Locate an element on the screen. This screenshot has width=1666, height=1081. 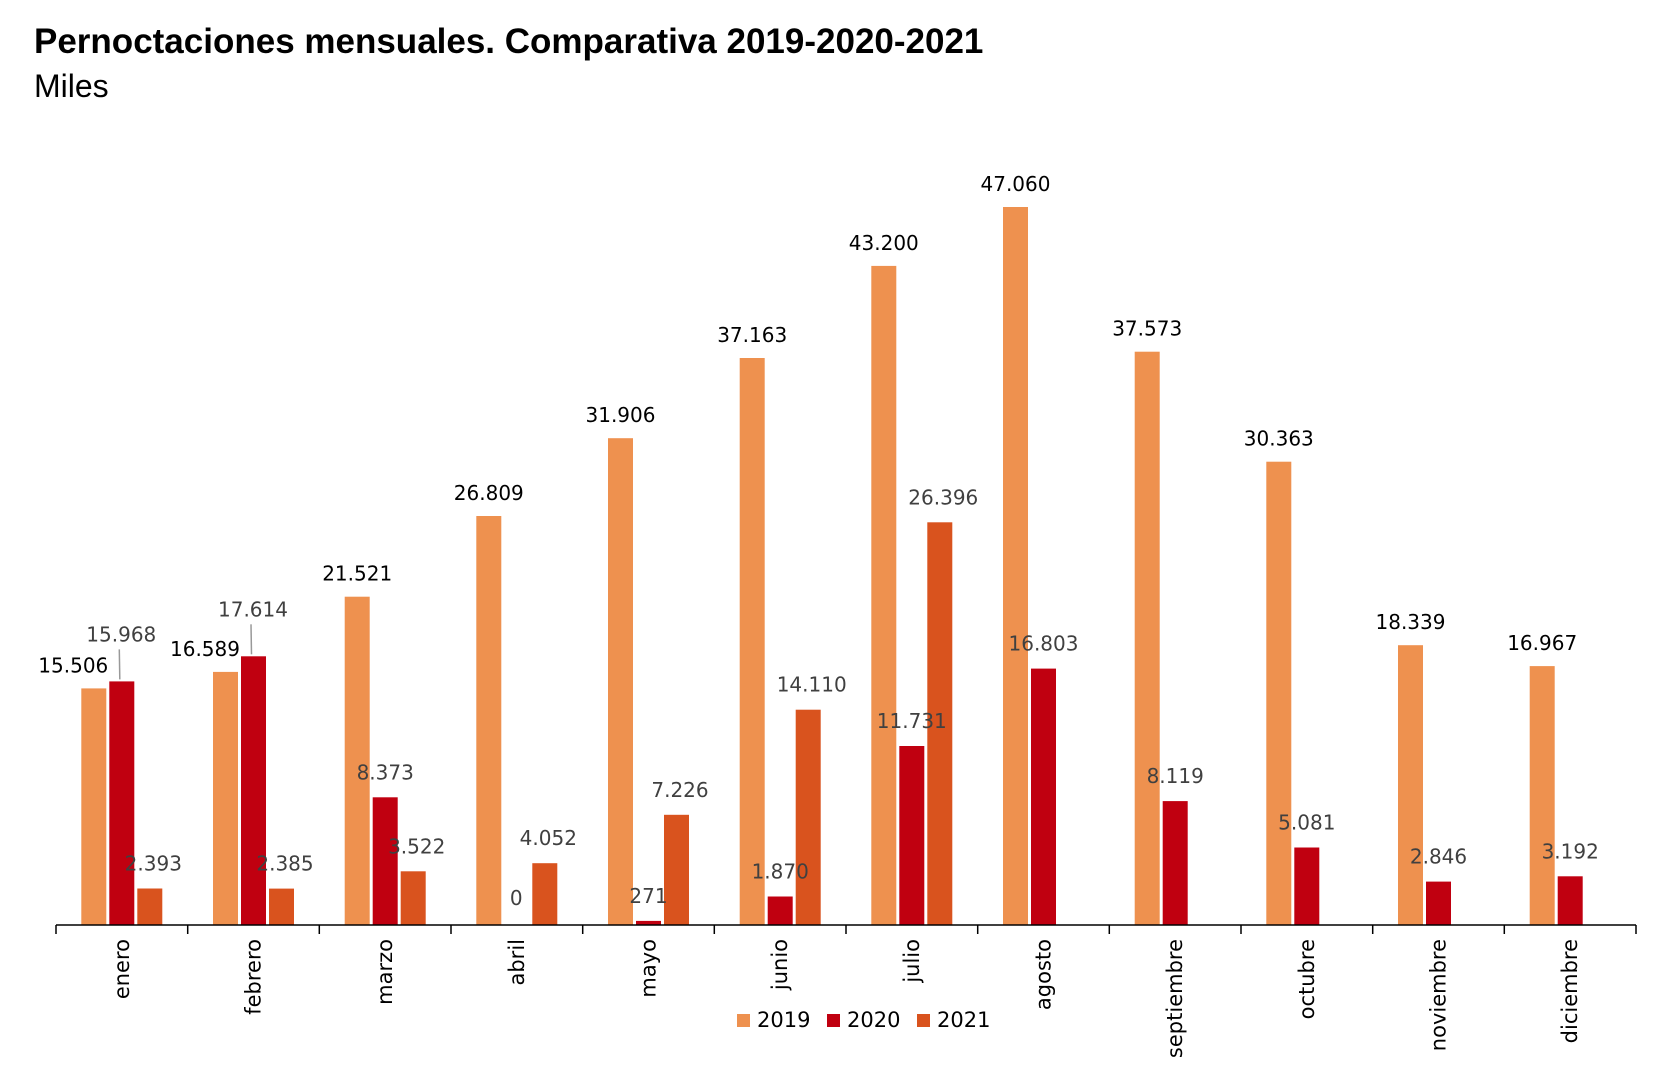
data-label-2020-enero: 15.968 is located at coordinates (121, 634).